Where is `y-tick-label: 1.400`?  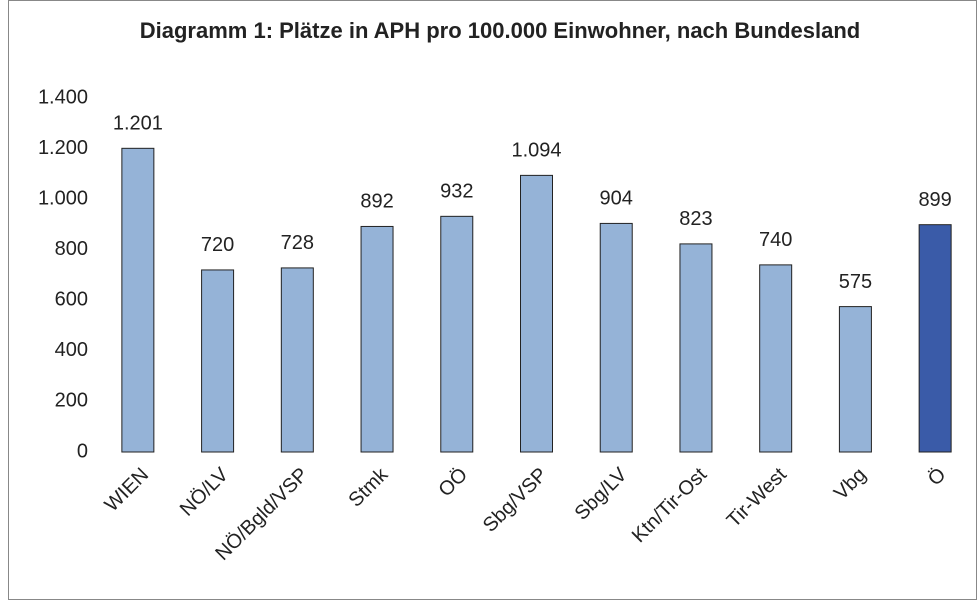 y-tick-label: 1.400 is located at coordinates (63, 97).